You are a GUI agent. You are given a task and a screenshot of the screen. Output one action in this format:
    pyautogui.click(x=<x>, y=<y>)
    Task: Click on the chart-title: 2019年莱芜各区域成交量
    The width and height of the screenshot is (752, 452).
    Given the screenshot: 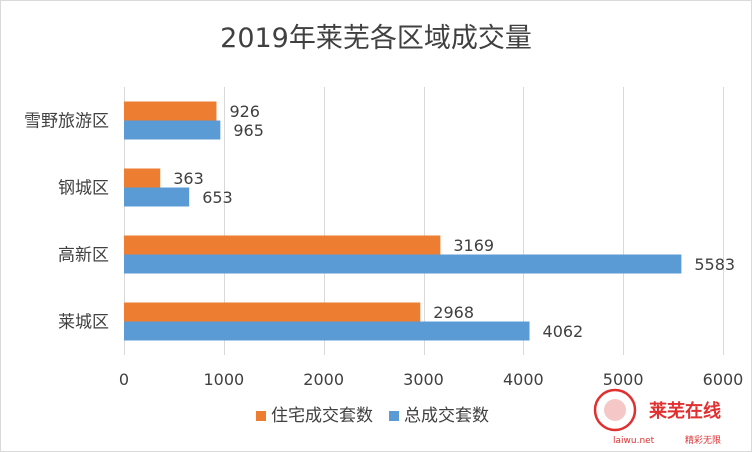 What is the action you would take?
    pyautogui.click(x=376, y=38)
    